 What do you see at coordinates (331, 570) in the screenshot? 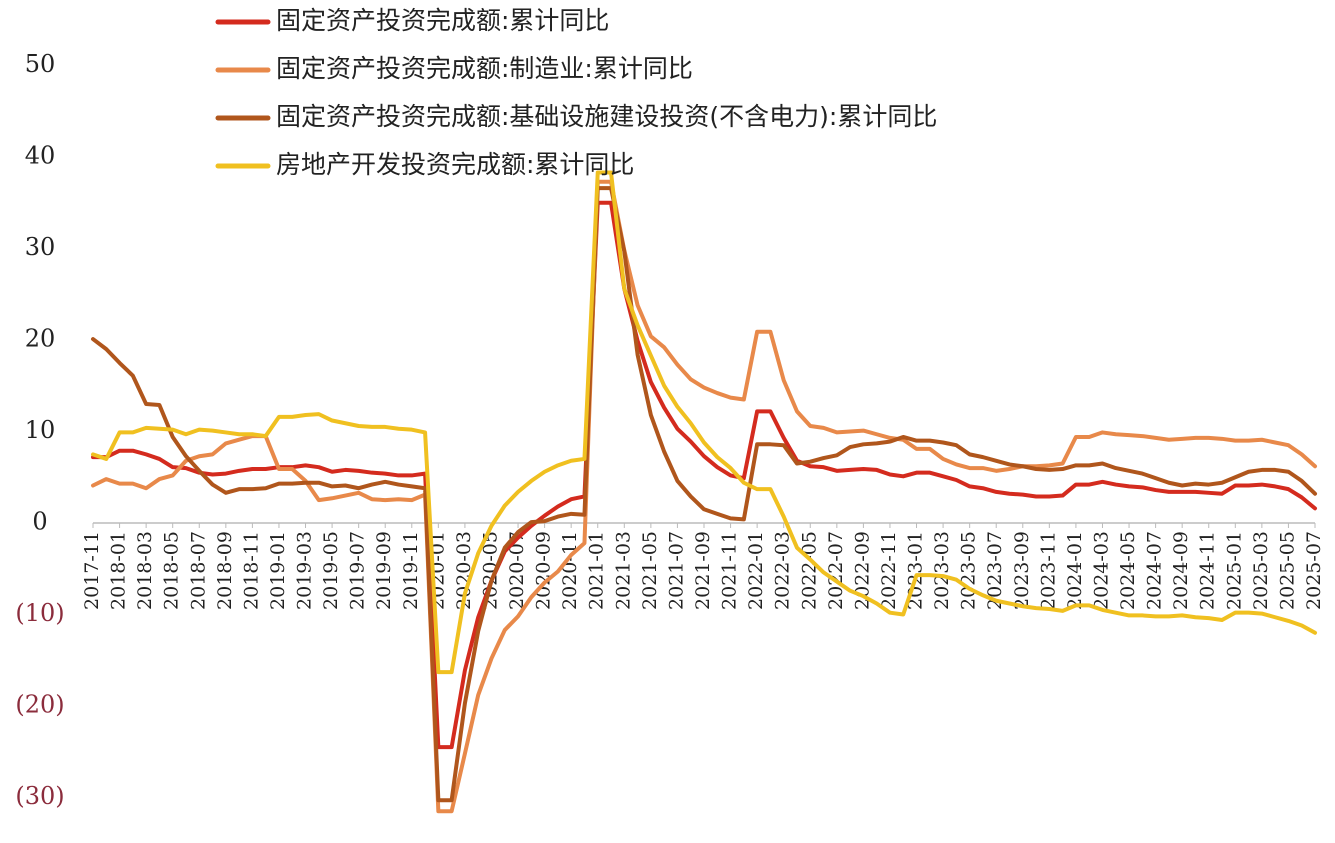
I see `x-tick-label: 2019-05` at bounding box center [331, 570].